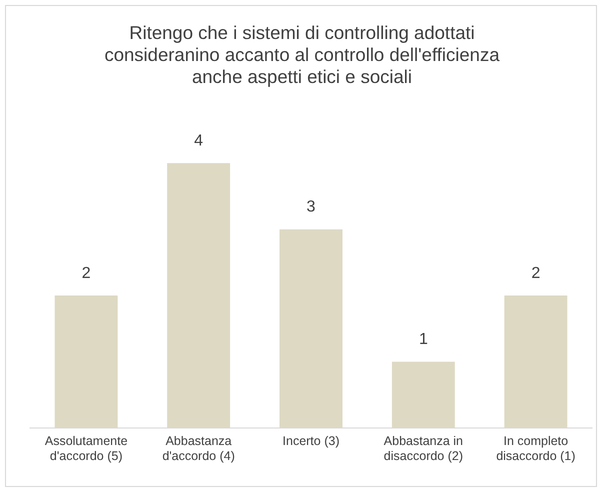  Describe the element at coordinates (199, 141) in the screenshot. I see `data-label: 4` at that location.